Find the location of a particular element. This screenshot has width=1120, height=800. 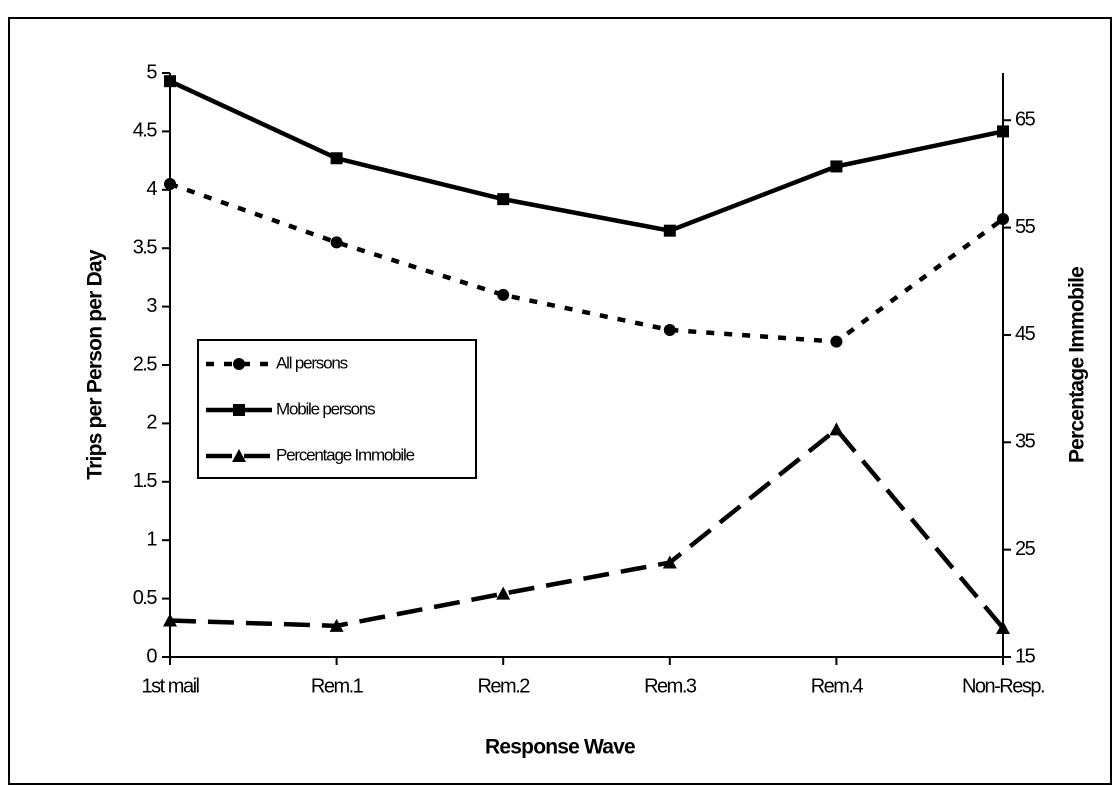

x-tick-label: Rem.1 is located at coordinates (337, 686).